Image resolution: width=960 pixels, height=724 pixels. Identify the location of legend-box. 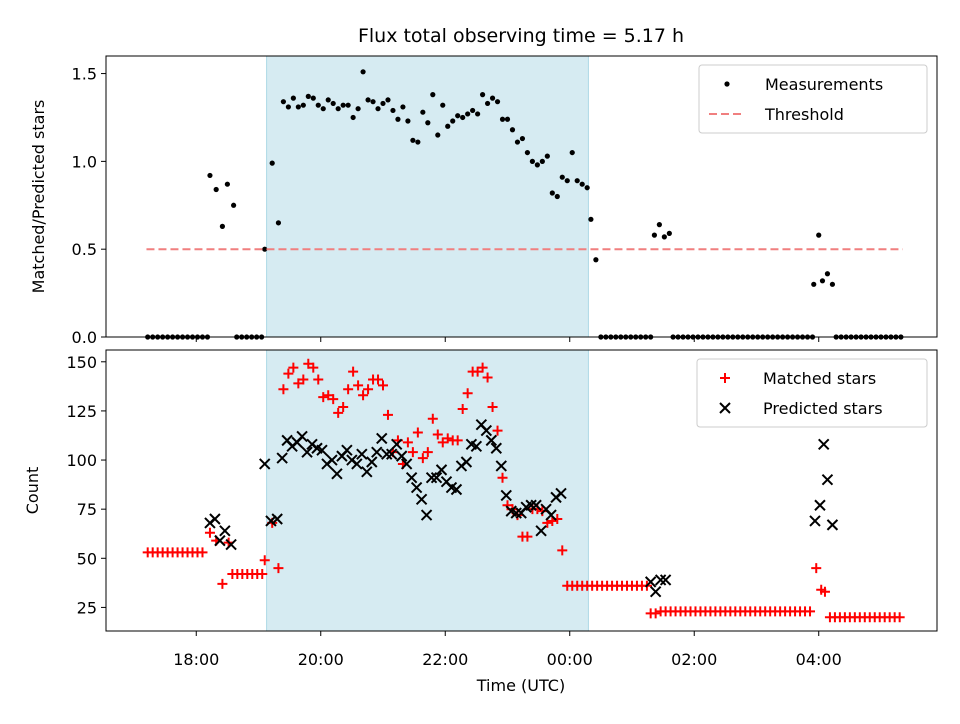
(812, 393).